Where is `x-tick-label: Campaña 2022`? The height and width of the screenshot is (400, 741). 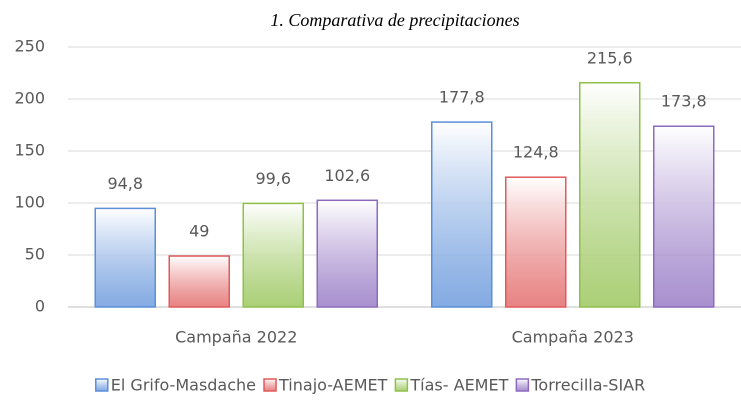
x-tick-label: Campaña 2022 is located at coordinates (236, 337).